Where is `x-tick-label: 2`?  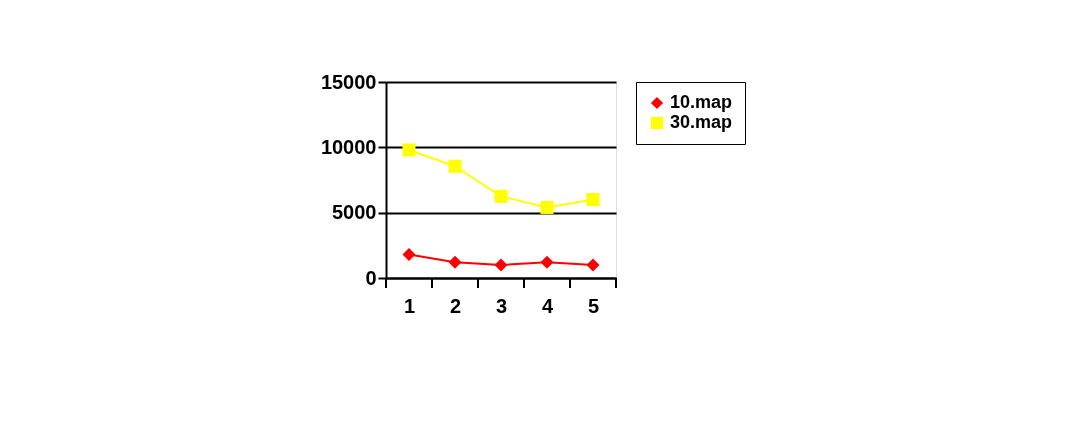
x-tick-label: 2 is located at coordinates (455, 305).